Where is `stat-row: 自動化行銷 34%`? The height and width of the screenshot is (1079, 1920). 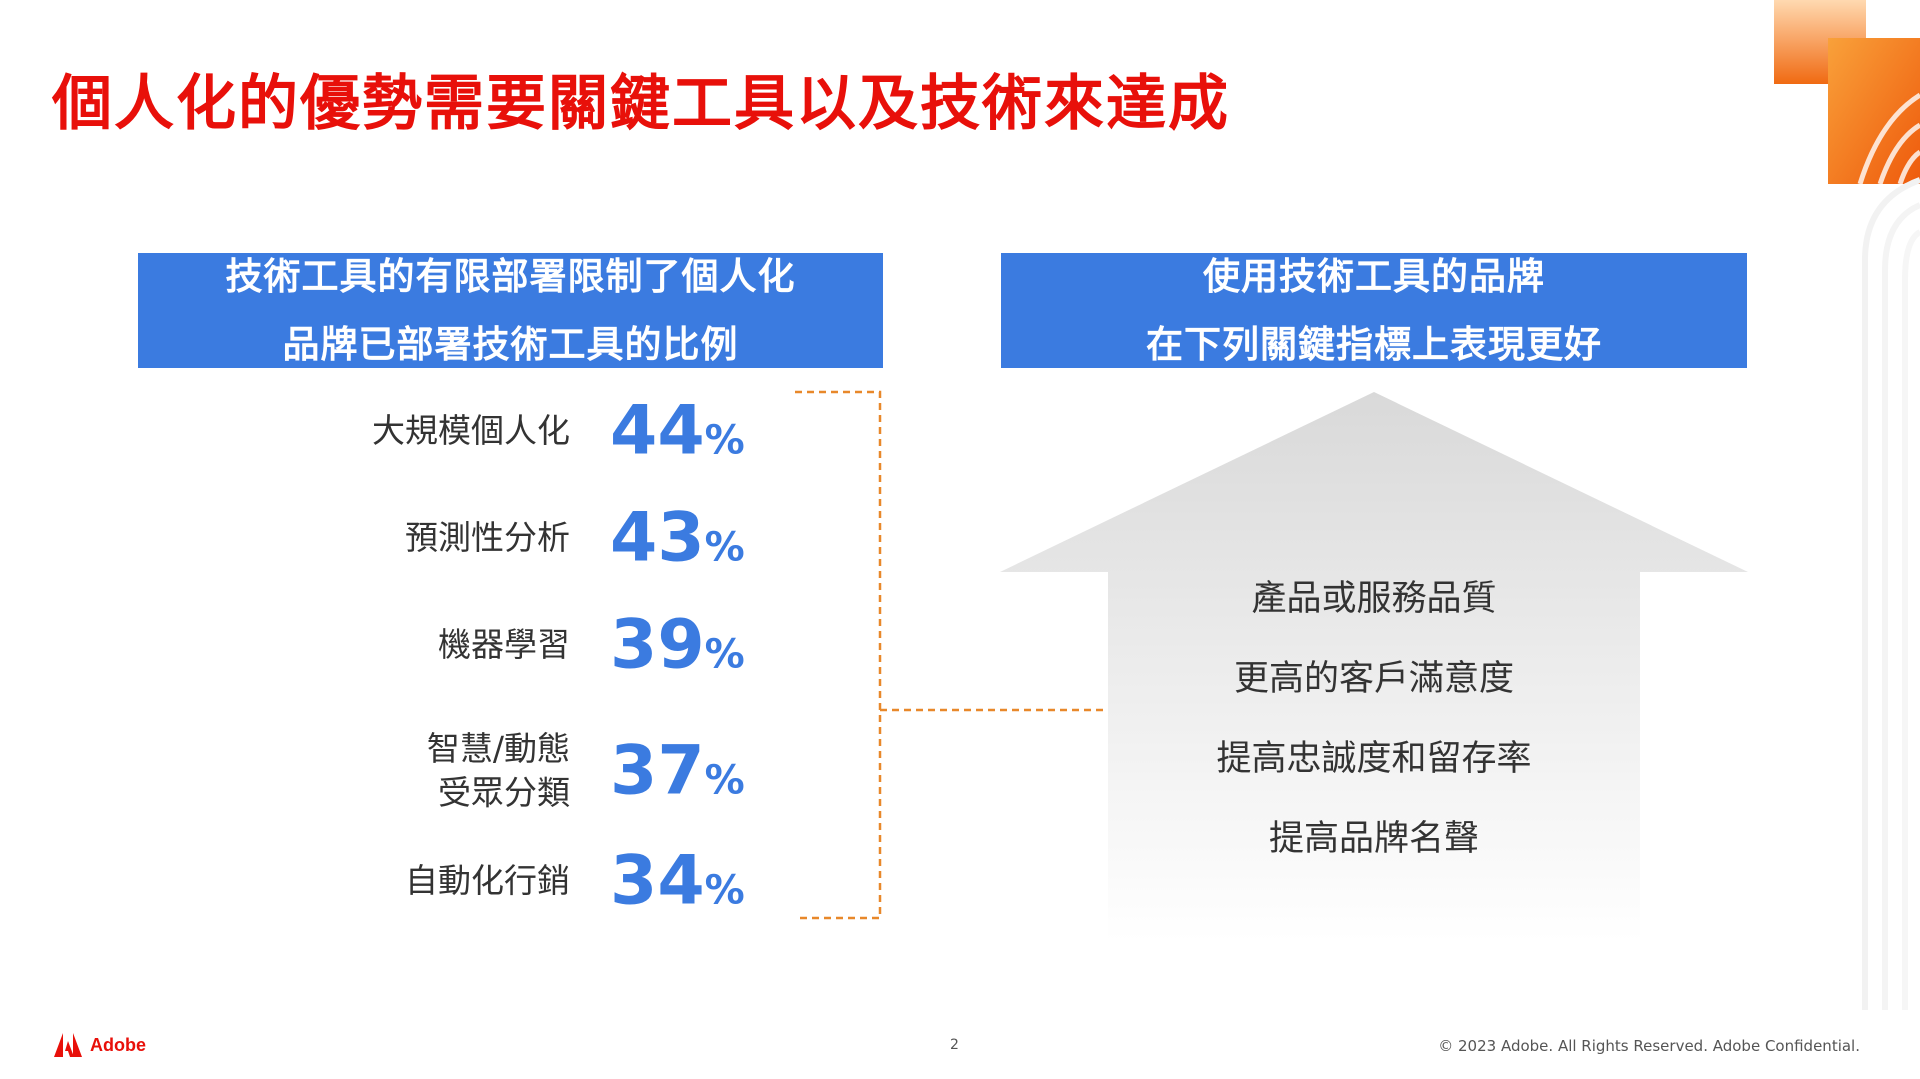 stat-row: 自動化行銷 34% is located at coordinates (495, 881).